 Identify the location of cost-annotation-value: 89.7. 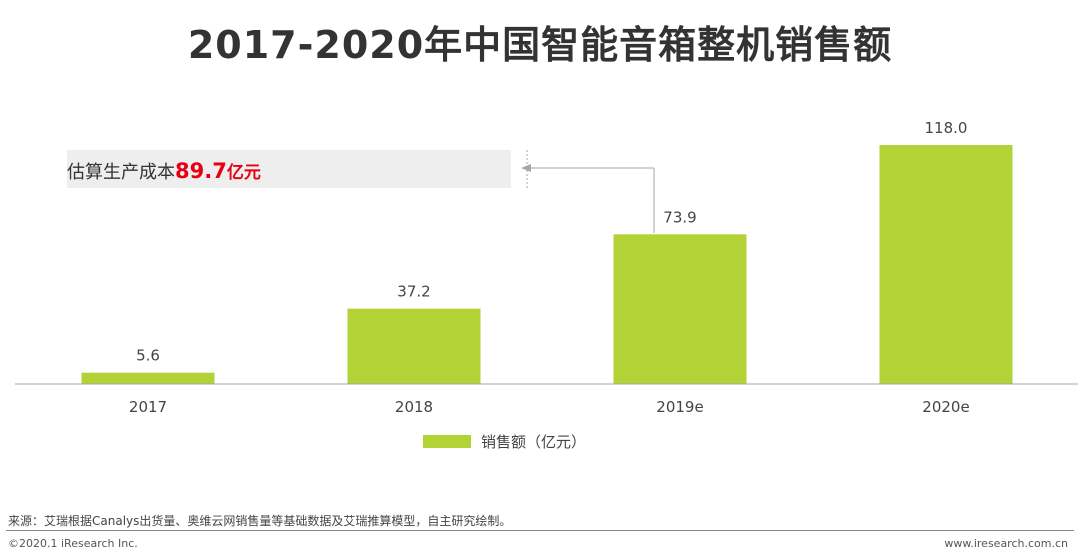
(201, 171).